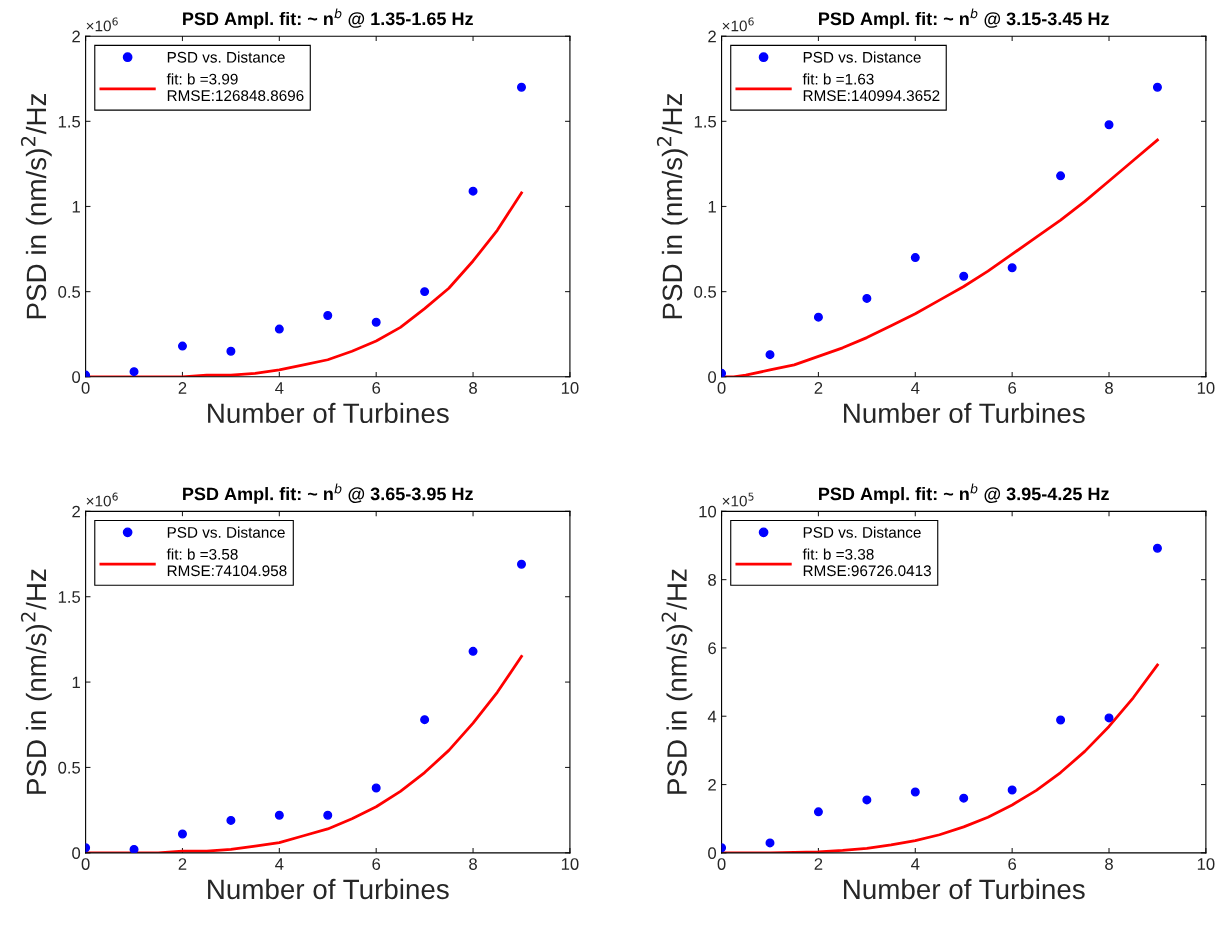  Describe the element at coordinates (871, 87) in the screenshot. I see `legend-label: fit: b =1.63 RMSE:140994.3652` at that location.